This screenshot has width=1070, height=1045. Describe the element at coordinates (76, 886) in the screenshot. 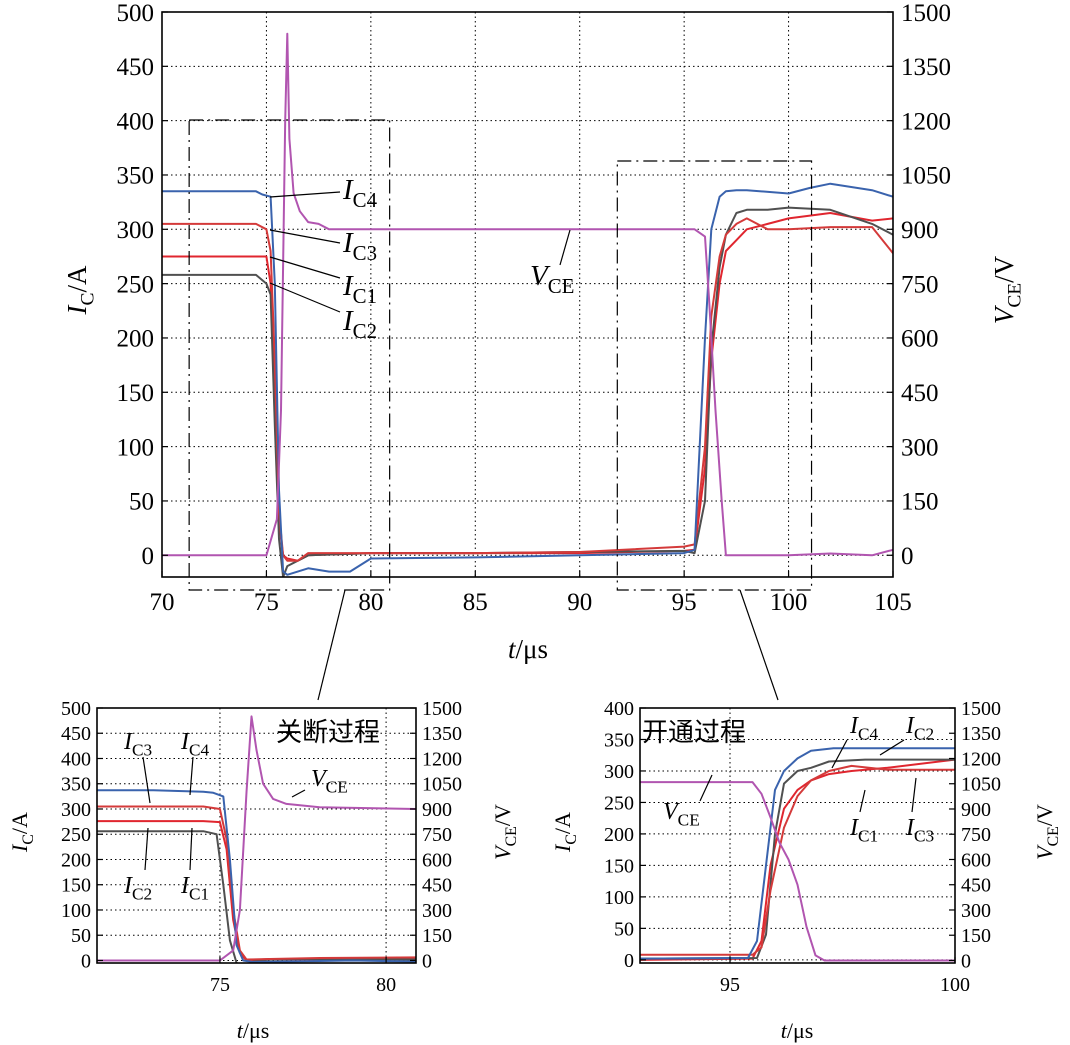

I see `y-left-tick-label: 150` at that location.